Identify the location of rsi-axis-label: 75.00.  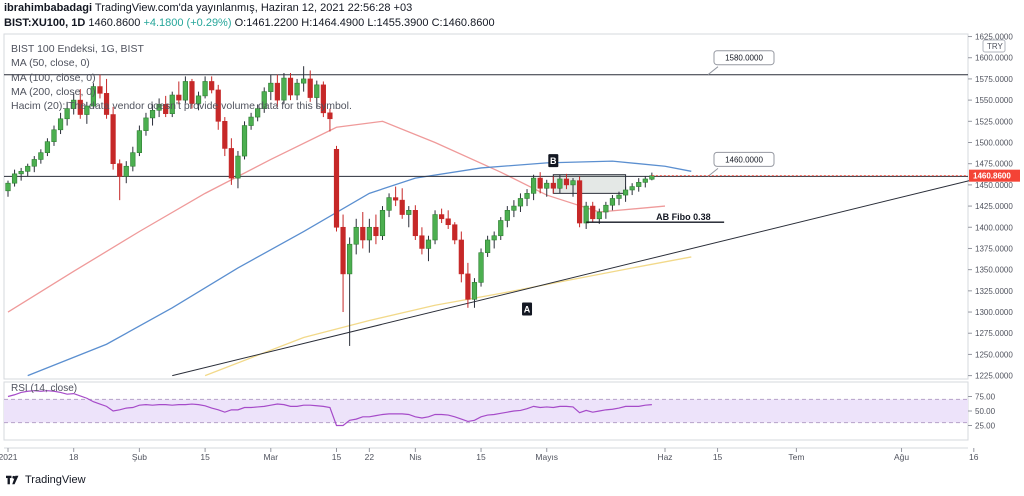
(985, 397).